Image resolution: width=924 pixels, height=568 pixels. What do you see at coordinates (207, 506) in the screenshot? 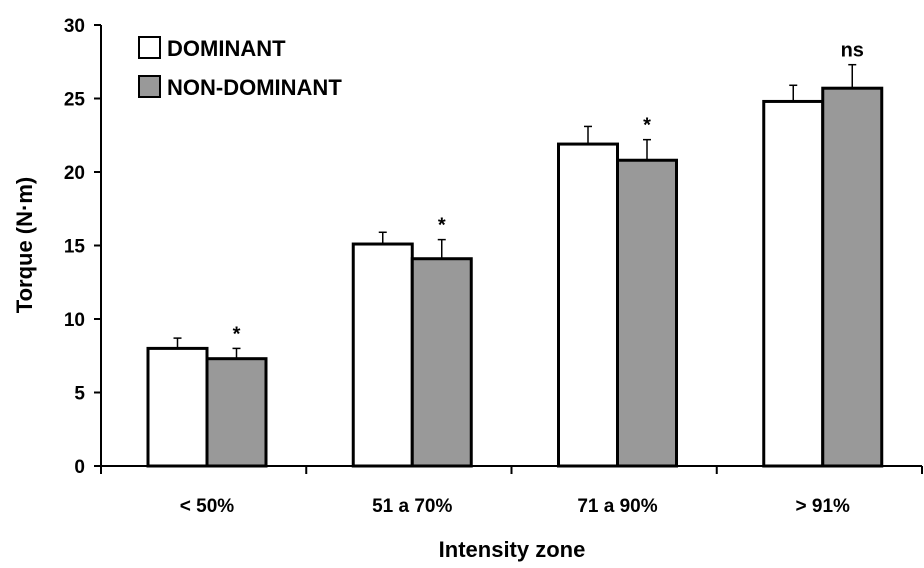
I see `x-tick-label-0: < 50%` at bounding box center [207, 506].